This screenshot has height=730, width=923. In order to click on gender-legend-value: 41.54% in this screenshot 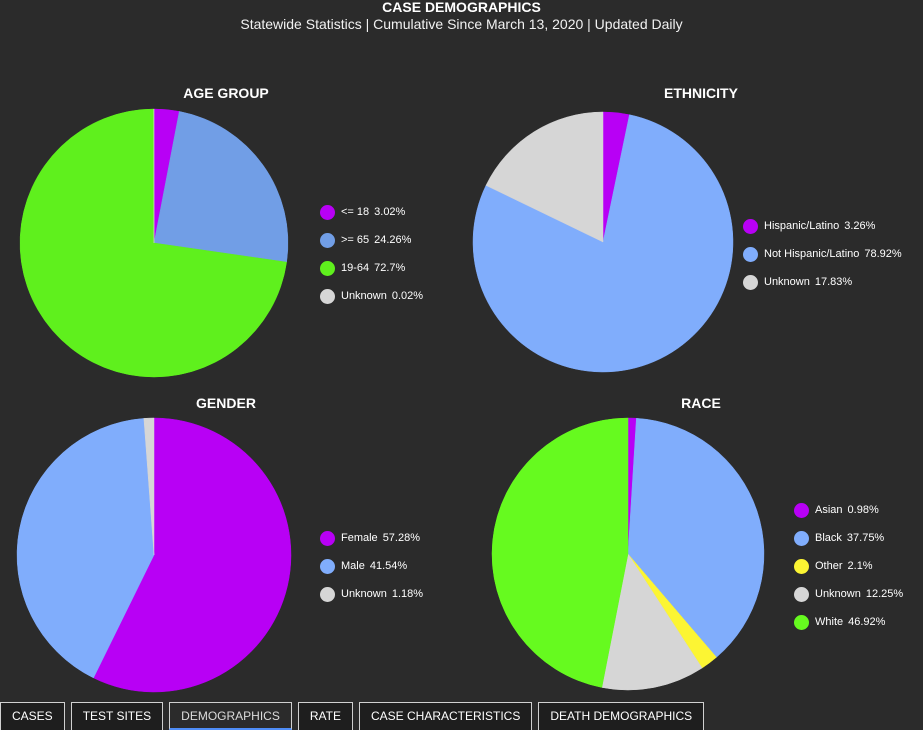, I will do `click(388, 566)`.